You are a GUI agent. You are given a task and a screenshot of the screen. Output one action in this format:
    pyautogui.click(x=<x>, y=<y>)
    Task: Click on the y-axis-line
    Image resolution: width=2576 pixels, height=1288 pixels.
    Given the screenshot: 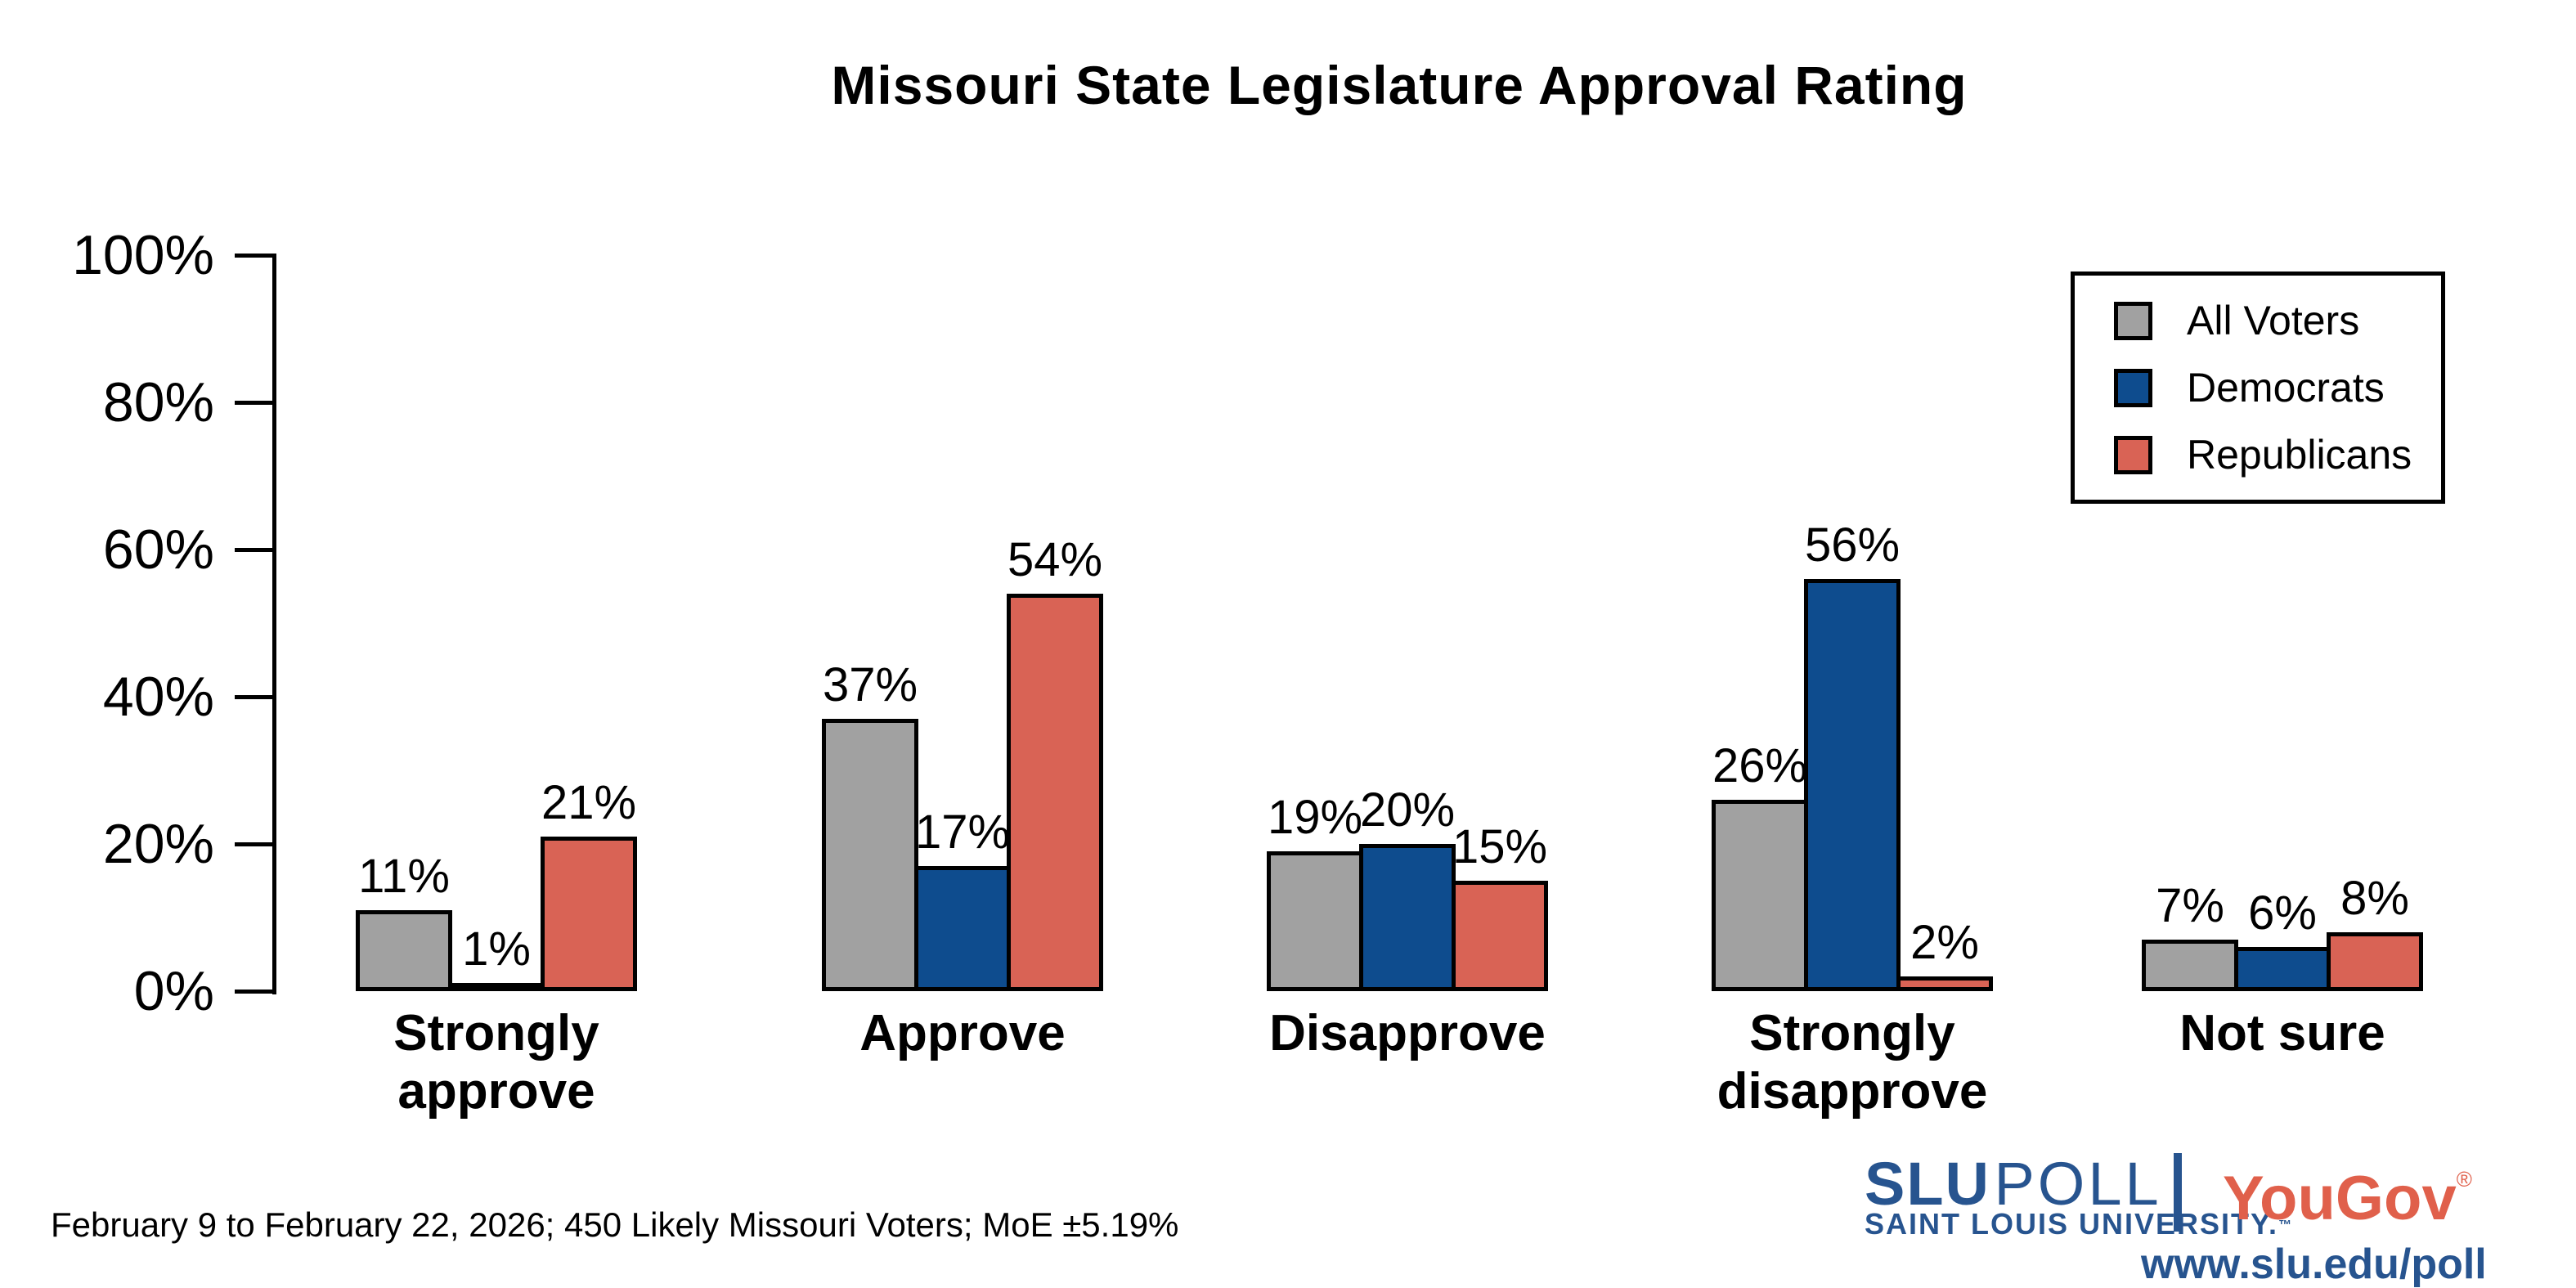 What is the action you would take?
    pyautogui.click(x=274, y=624)
    